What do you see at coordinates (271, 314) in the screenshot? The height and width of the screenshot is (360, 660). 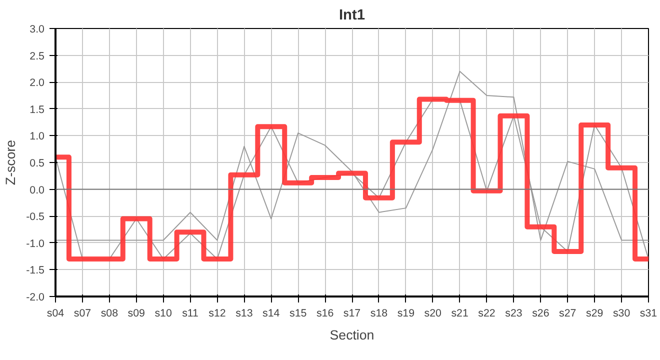 I see `x-tick-label: s14` at bounding box center [271, 314].